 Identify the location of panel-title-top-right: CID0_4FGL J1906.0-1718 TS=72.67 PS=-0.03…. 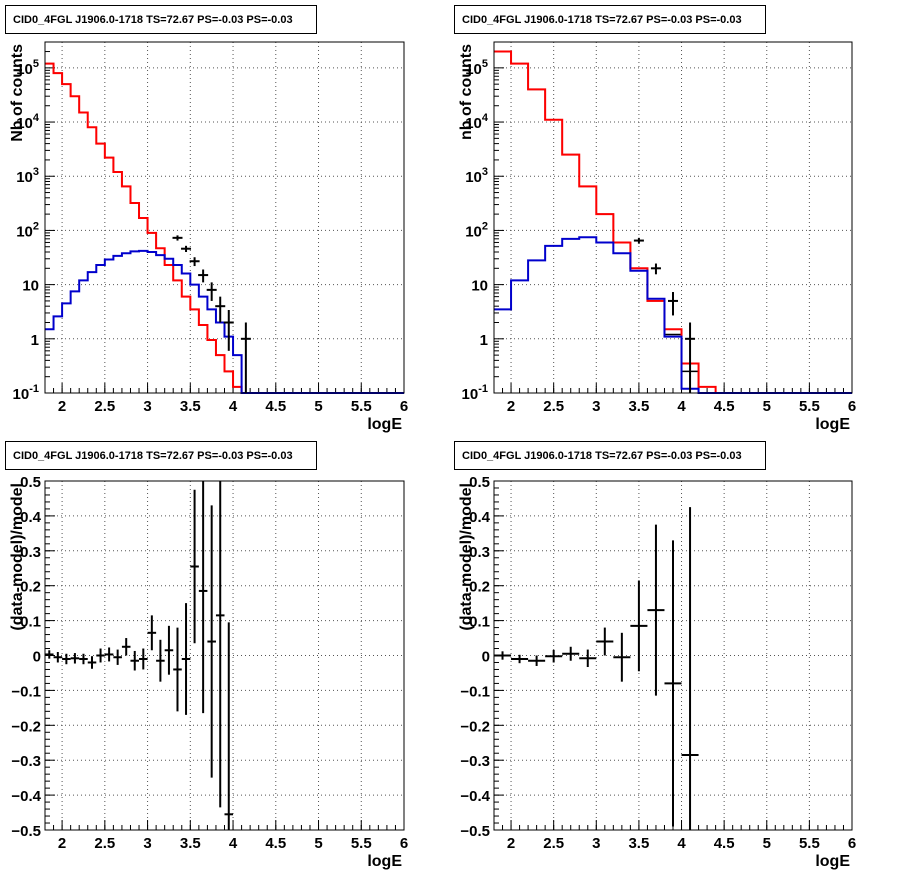
(610, 19).